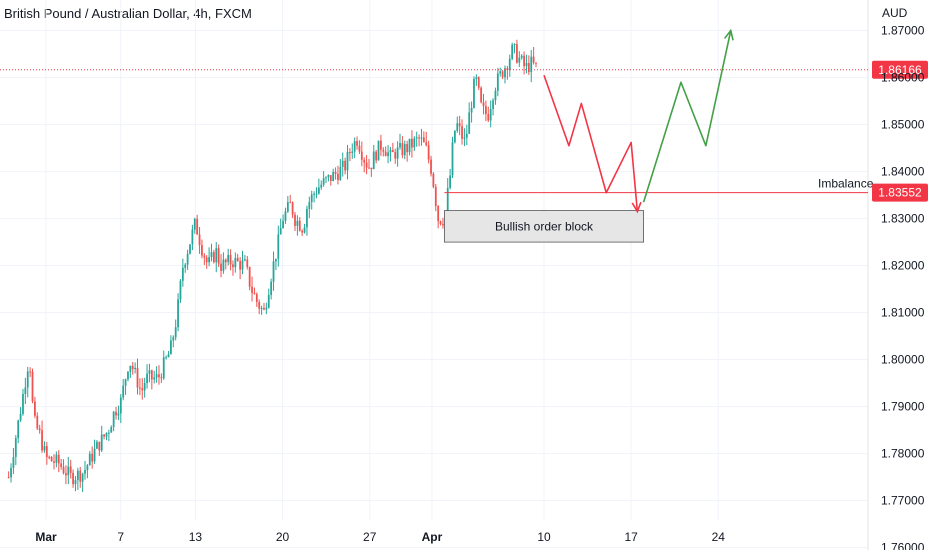  I want to click on current-price-text: 1.86166, so click(900, 70).